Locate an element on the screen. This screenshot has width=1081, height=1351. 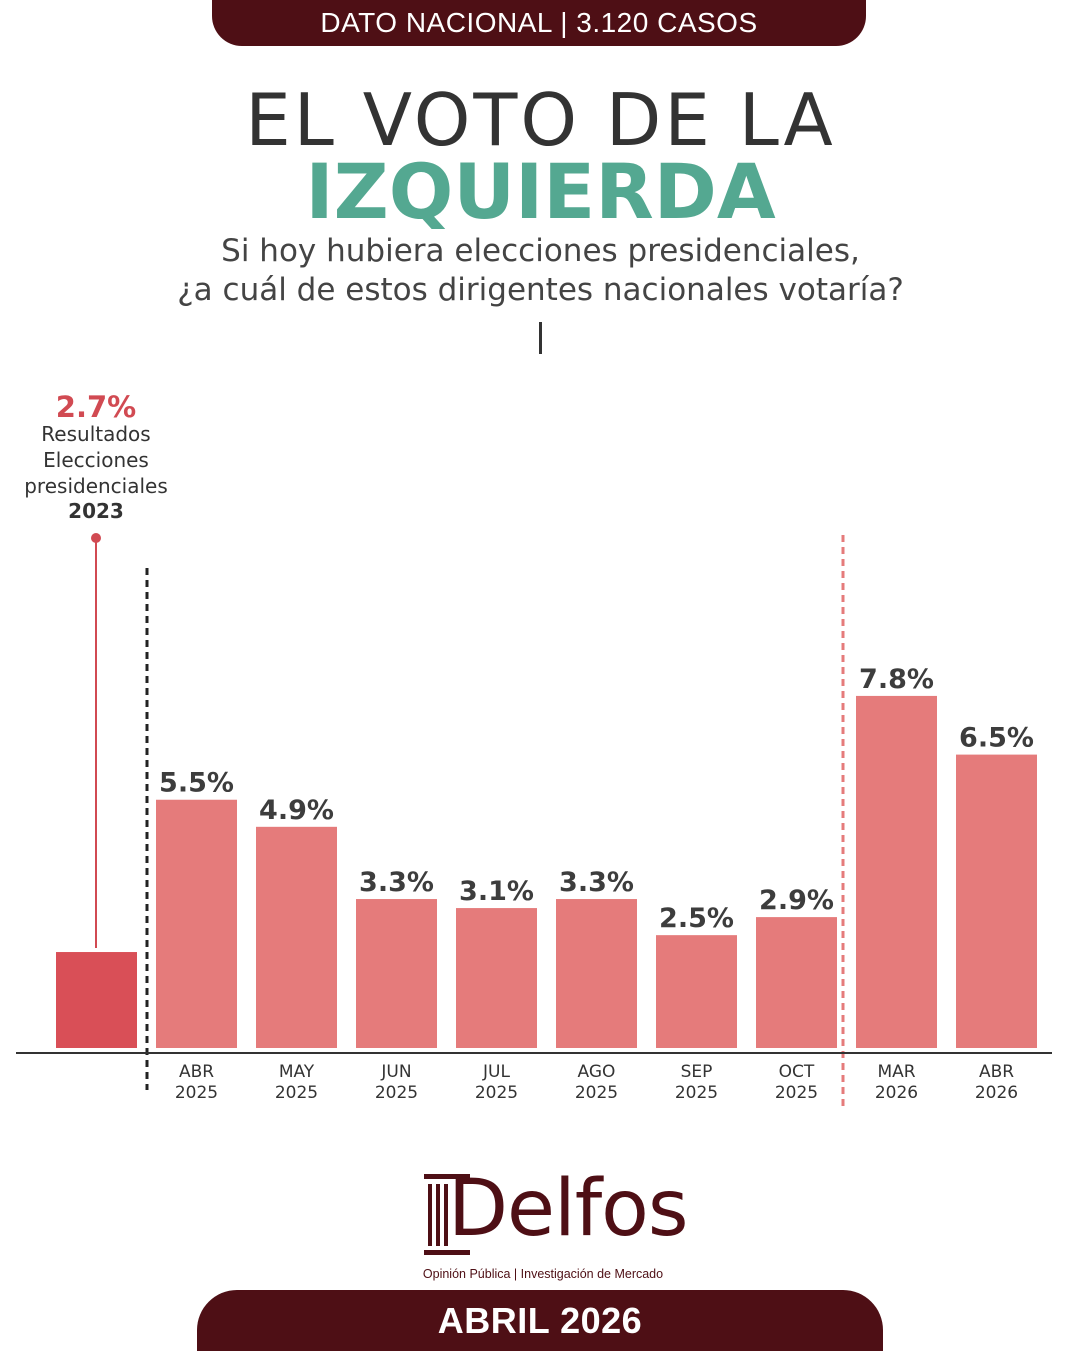
bar-value-label-4: 3.3% is located at coordinates (596, 882).